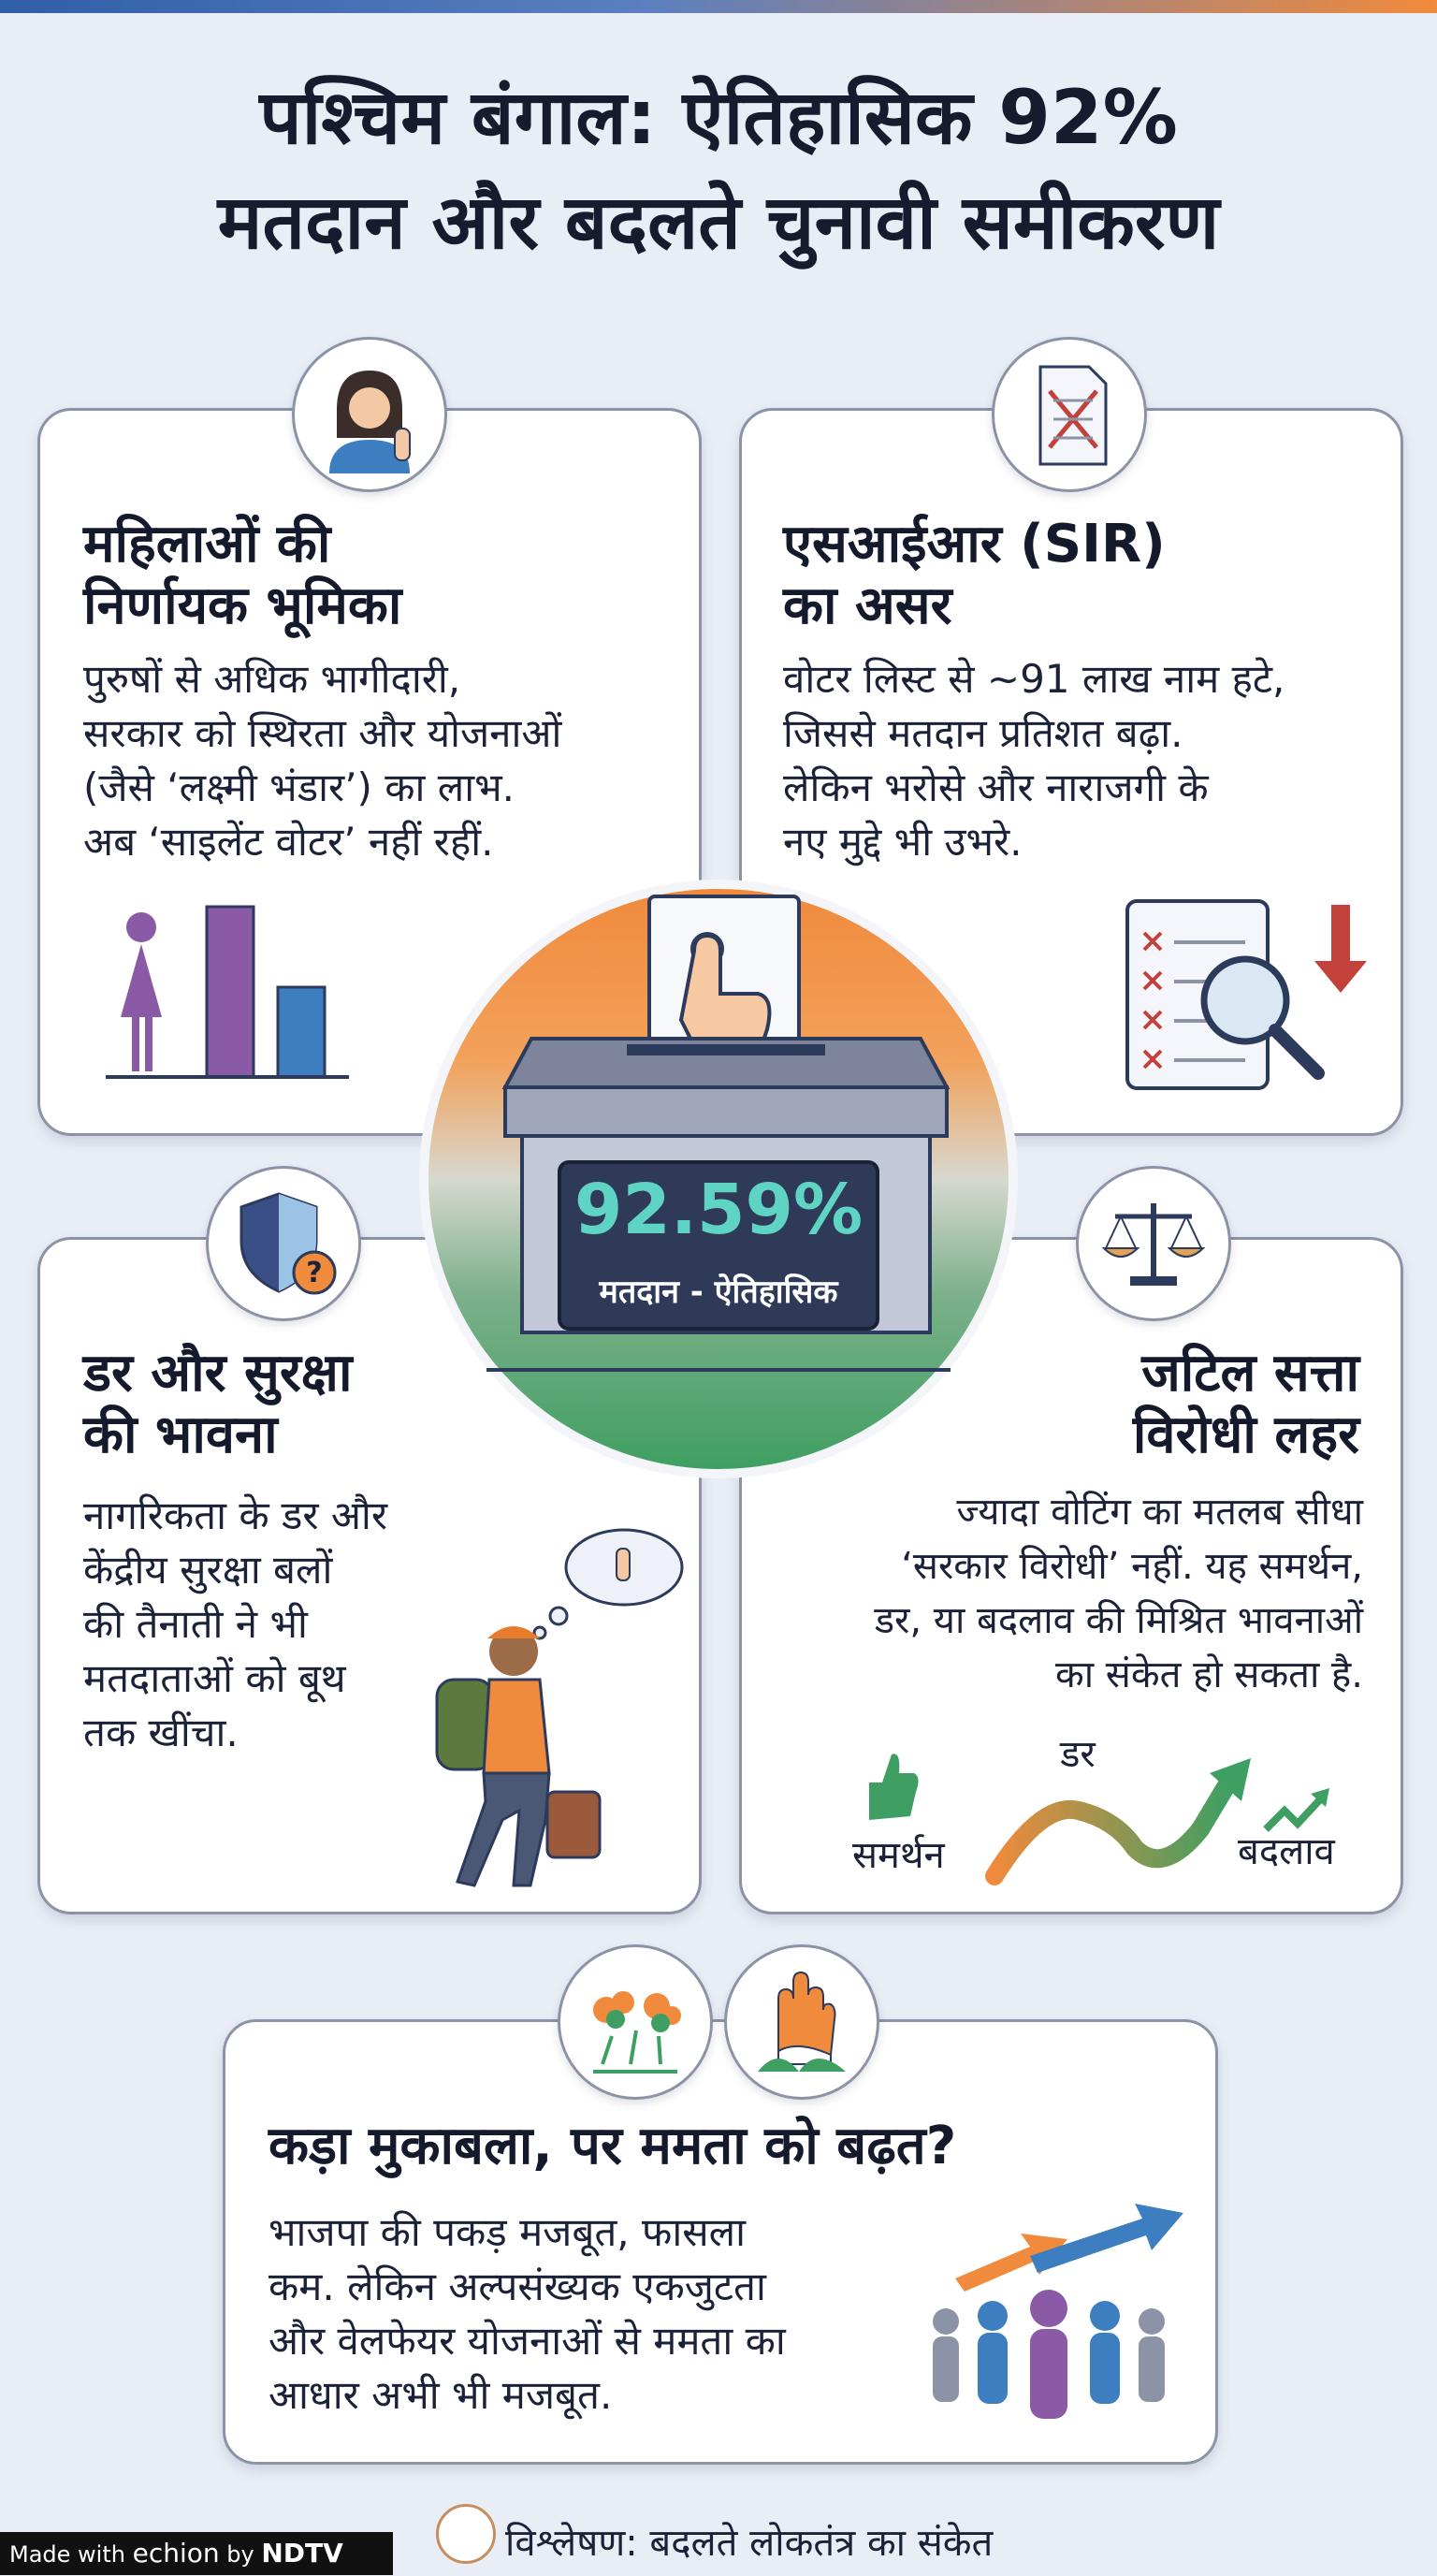 This screenshot has height=2576, width=1437. What do you see at coordinates (1245, 1434) in the screenshot?
I see `card-heading-line-2: विरोधी लहर` at bounding box center [1245, 1434].